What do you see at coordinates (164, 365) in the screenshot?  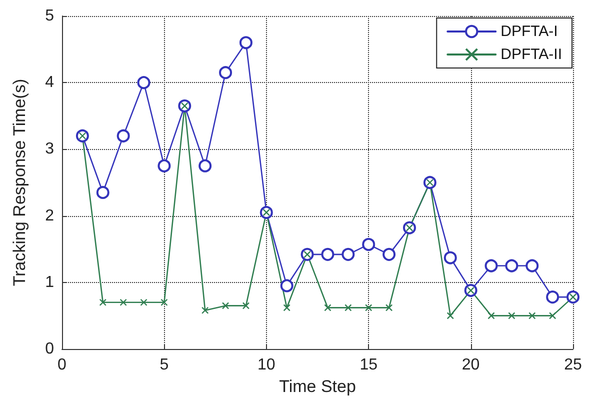 I see `x-tick-label: 5` at bounding box center [164, 365].